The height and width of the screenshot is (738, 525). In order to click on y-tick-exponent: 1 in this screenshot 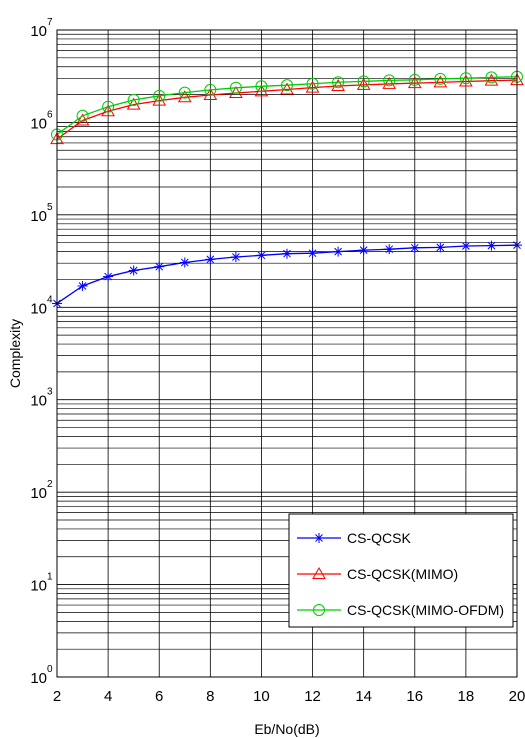, I will do `click(50, 577)`.